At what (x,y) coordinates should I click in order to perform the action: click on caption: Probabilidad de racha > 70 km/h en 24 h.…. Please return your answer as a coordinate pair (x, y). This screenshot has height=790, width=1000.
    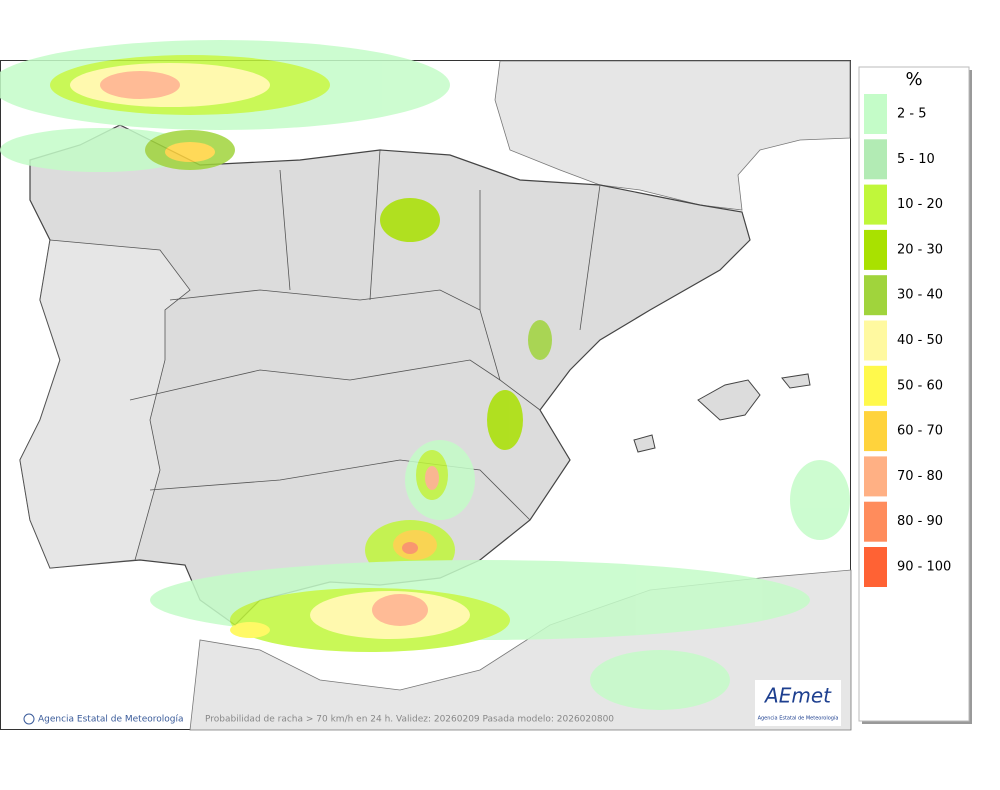
    Looking at the image, I should click on (409, 720).